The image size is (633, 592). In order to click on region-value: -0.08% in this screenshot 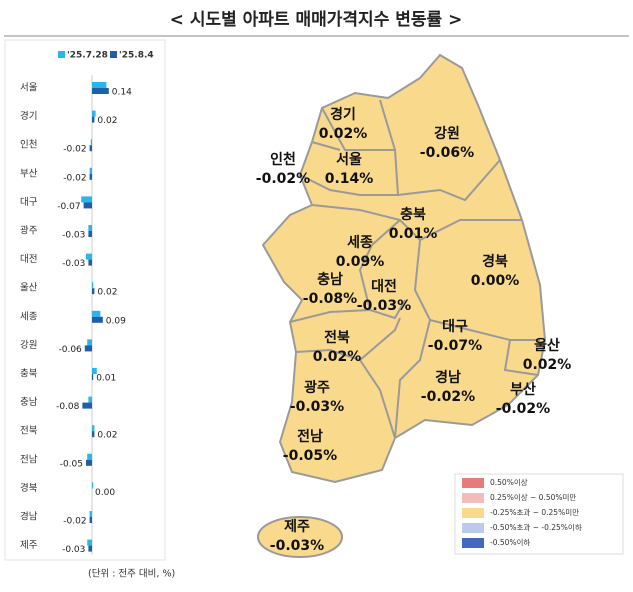, I will do `click(330, 299)`.